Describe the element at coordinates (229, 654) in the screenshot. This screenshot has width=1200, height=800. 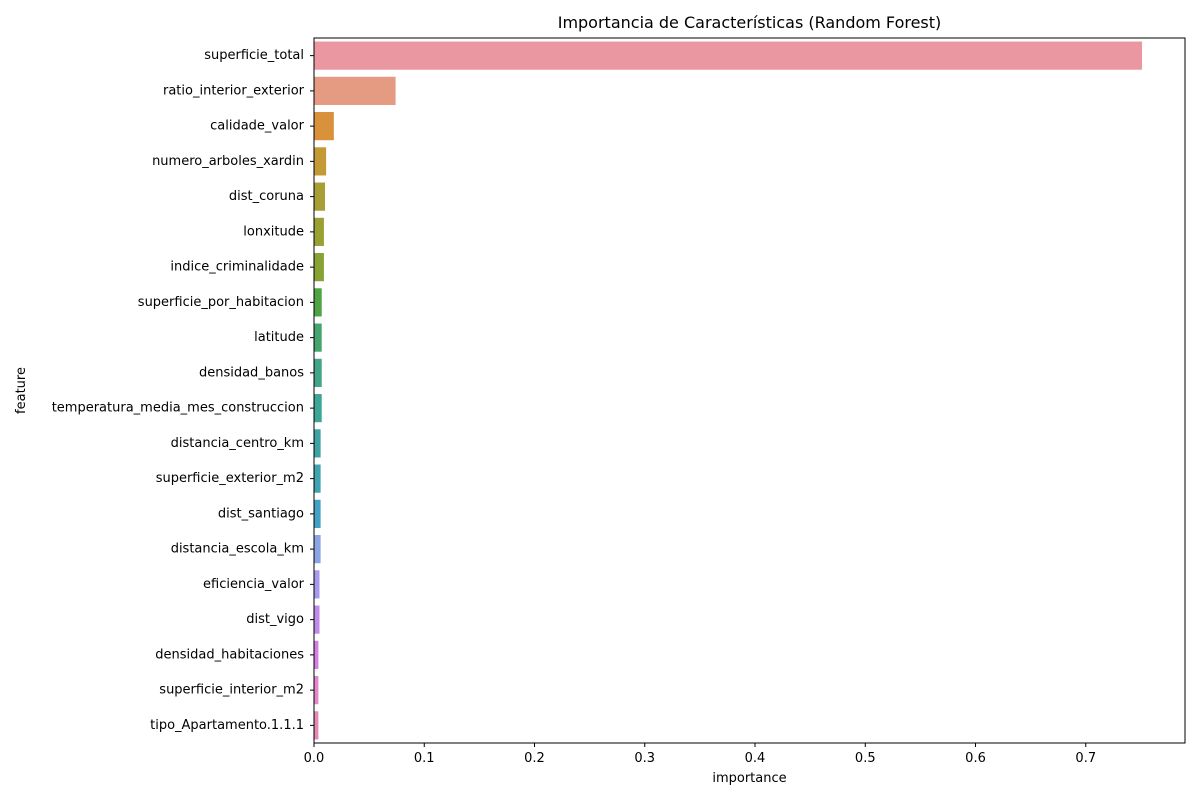
I see `y-tick-label: densidad_habitaciones` at that location.